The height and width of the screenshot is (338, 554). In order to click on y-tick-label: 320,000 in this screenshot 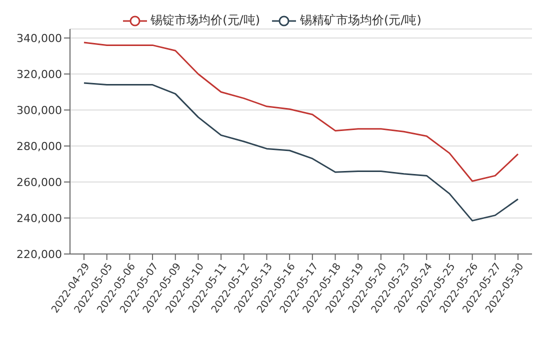, I will do `click(39, 74)`.